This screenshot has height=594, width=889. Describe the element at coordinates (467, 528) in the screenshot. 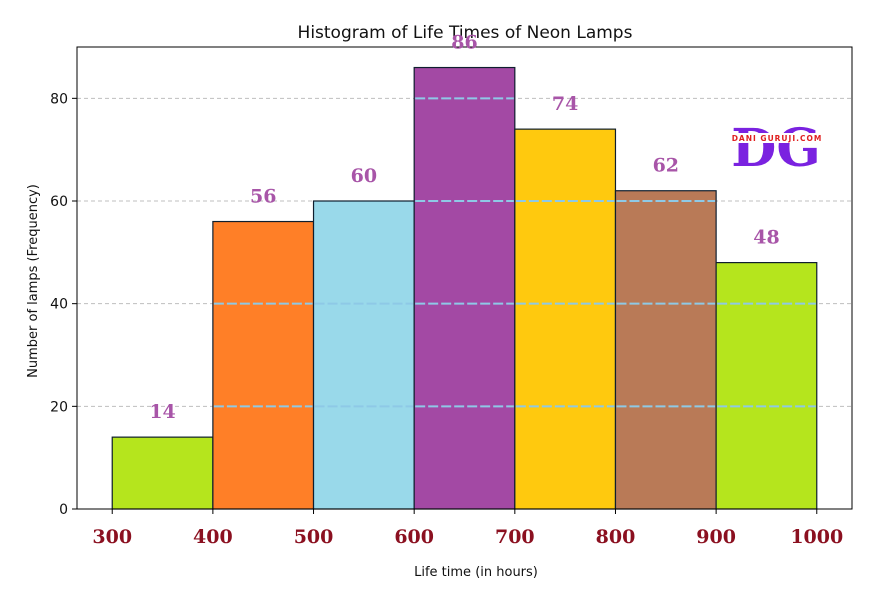

I see `x-axis-ticks: 300 400 500 600 700 800 900 1000` at that location.